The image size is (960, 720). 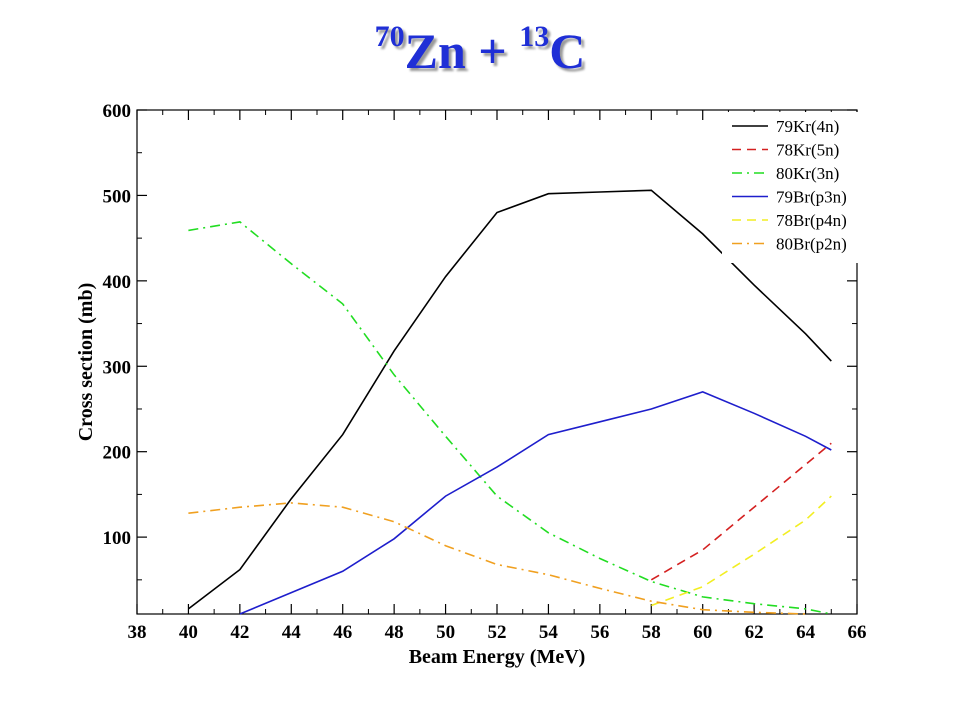 I want to click on y-tick-label: 100, so click(x=117, y=538).